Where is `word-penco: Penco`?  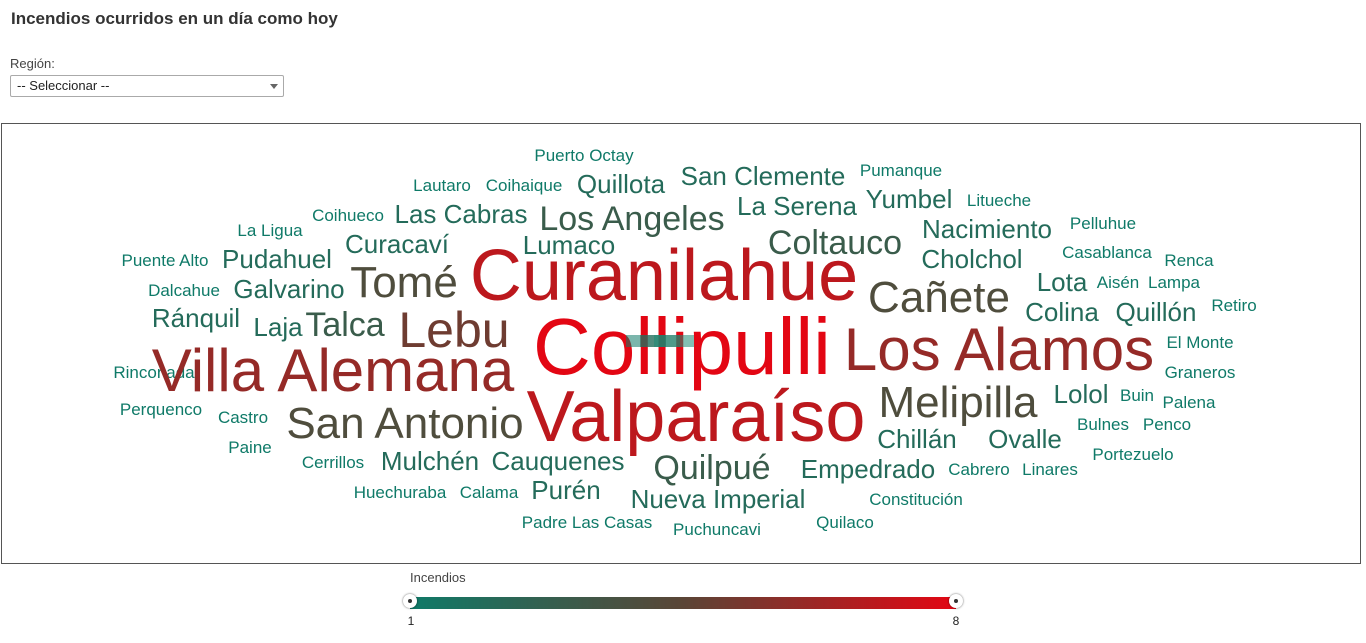
word-penco: Penco is located at coordinates (1167, 424).